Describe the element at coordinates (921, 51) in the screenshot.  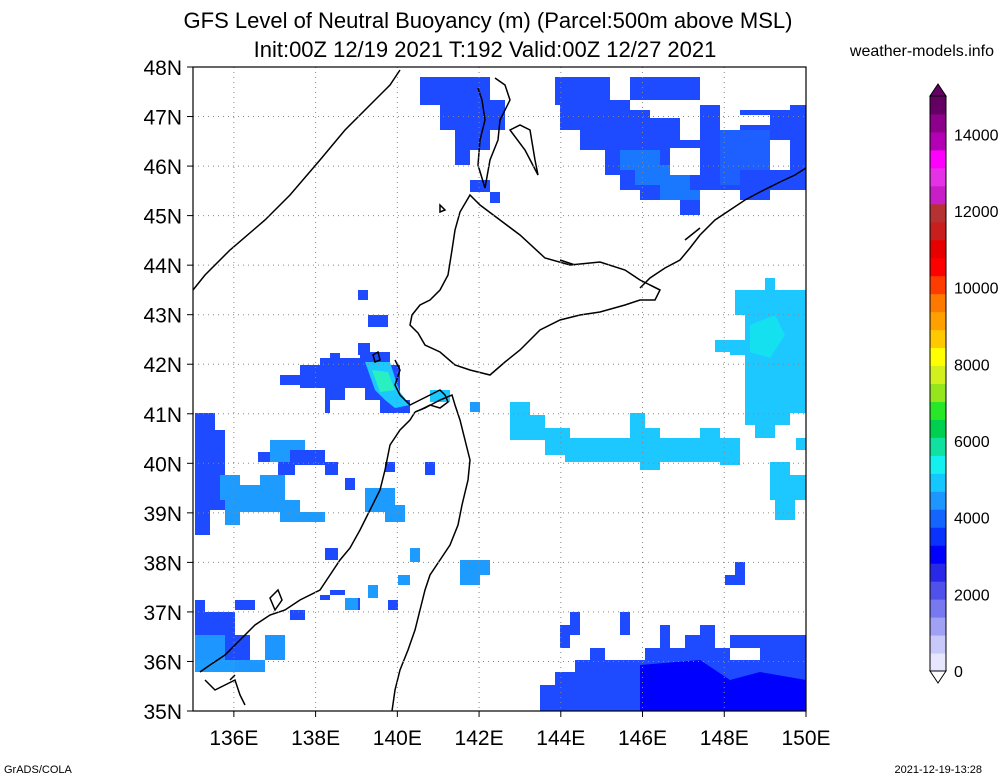
I see `site-credit: weather-models.info` at that location.